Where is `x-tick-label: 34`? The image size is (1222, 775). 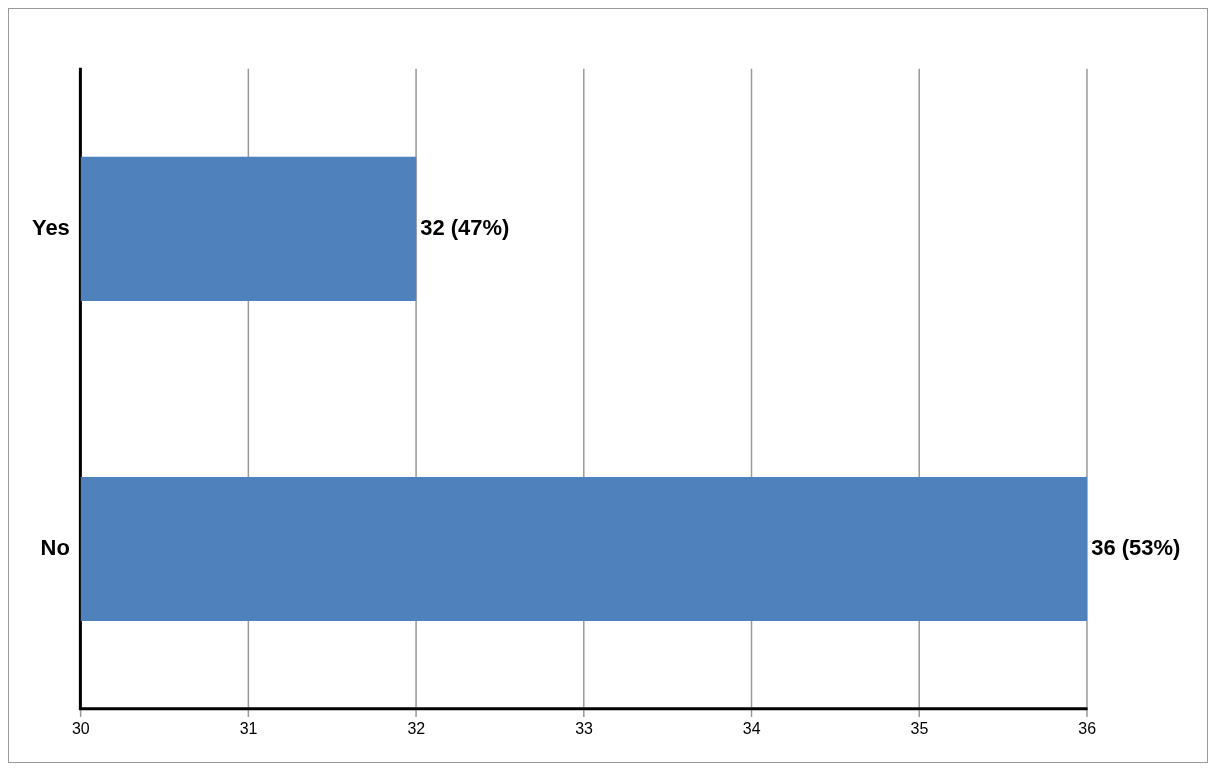 x-tick-label: 34 is located at coordinates (751, 728).